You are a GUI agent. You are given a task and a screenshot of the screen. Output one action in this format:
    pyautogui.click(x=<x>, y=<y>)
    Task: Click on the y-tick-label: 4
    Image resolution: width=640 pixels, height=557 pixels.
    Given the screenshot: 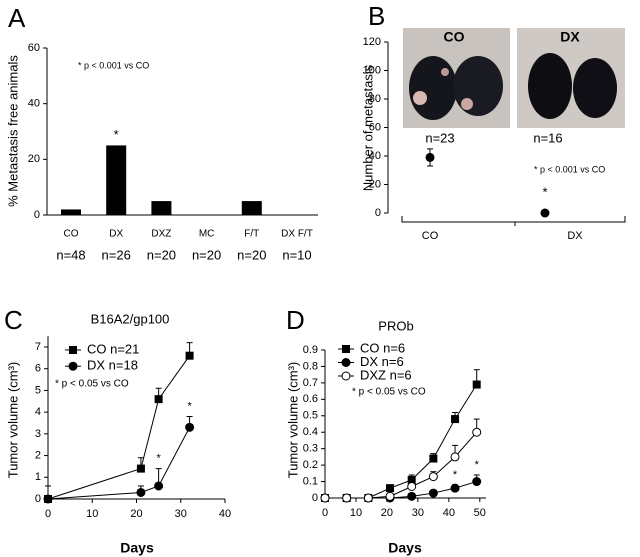 What is the action you would take?
    pyautogui.click(x=38, y=412)
    